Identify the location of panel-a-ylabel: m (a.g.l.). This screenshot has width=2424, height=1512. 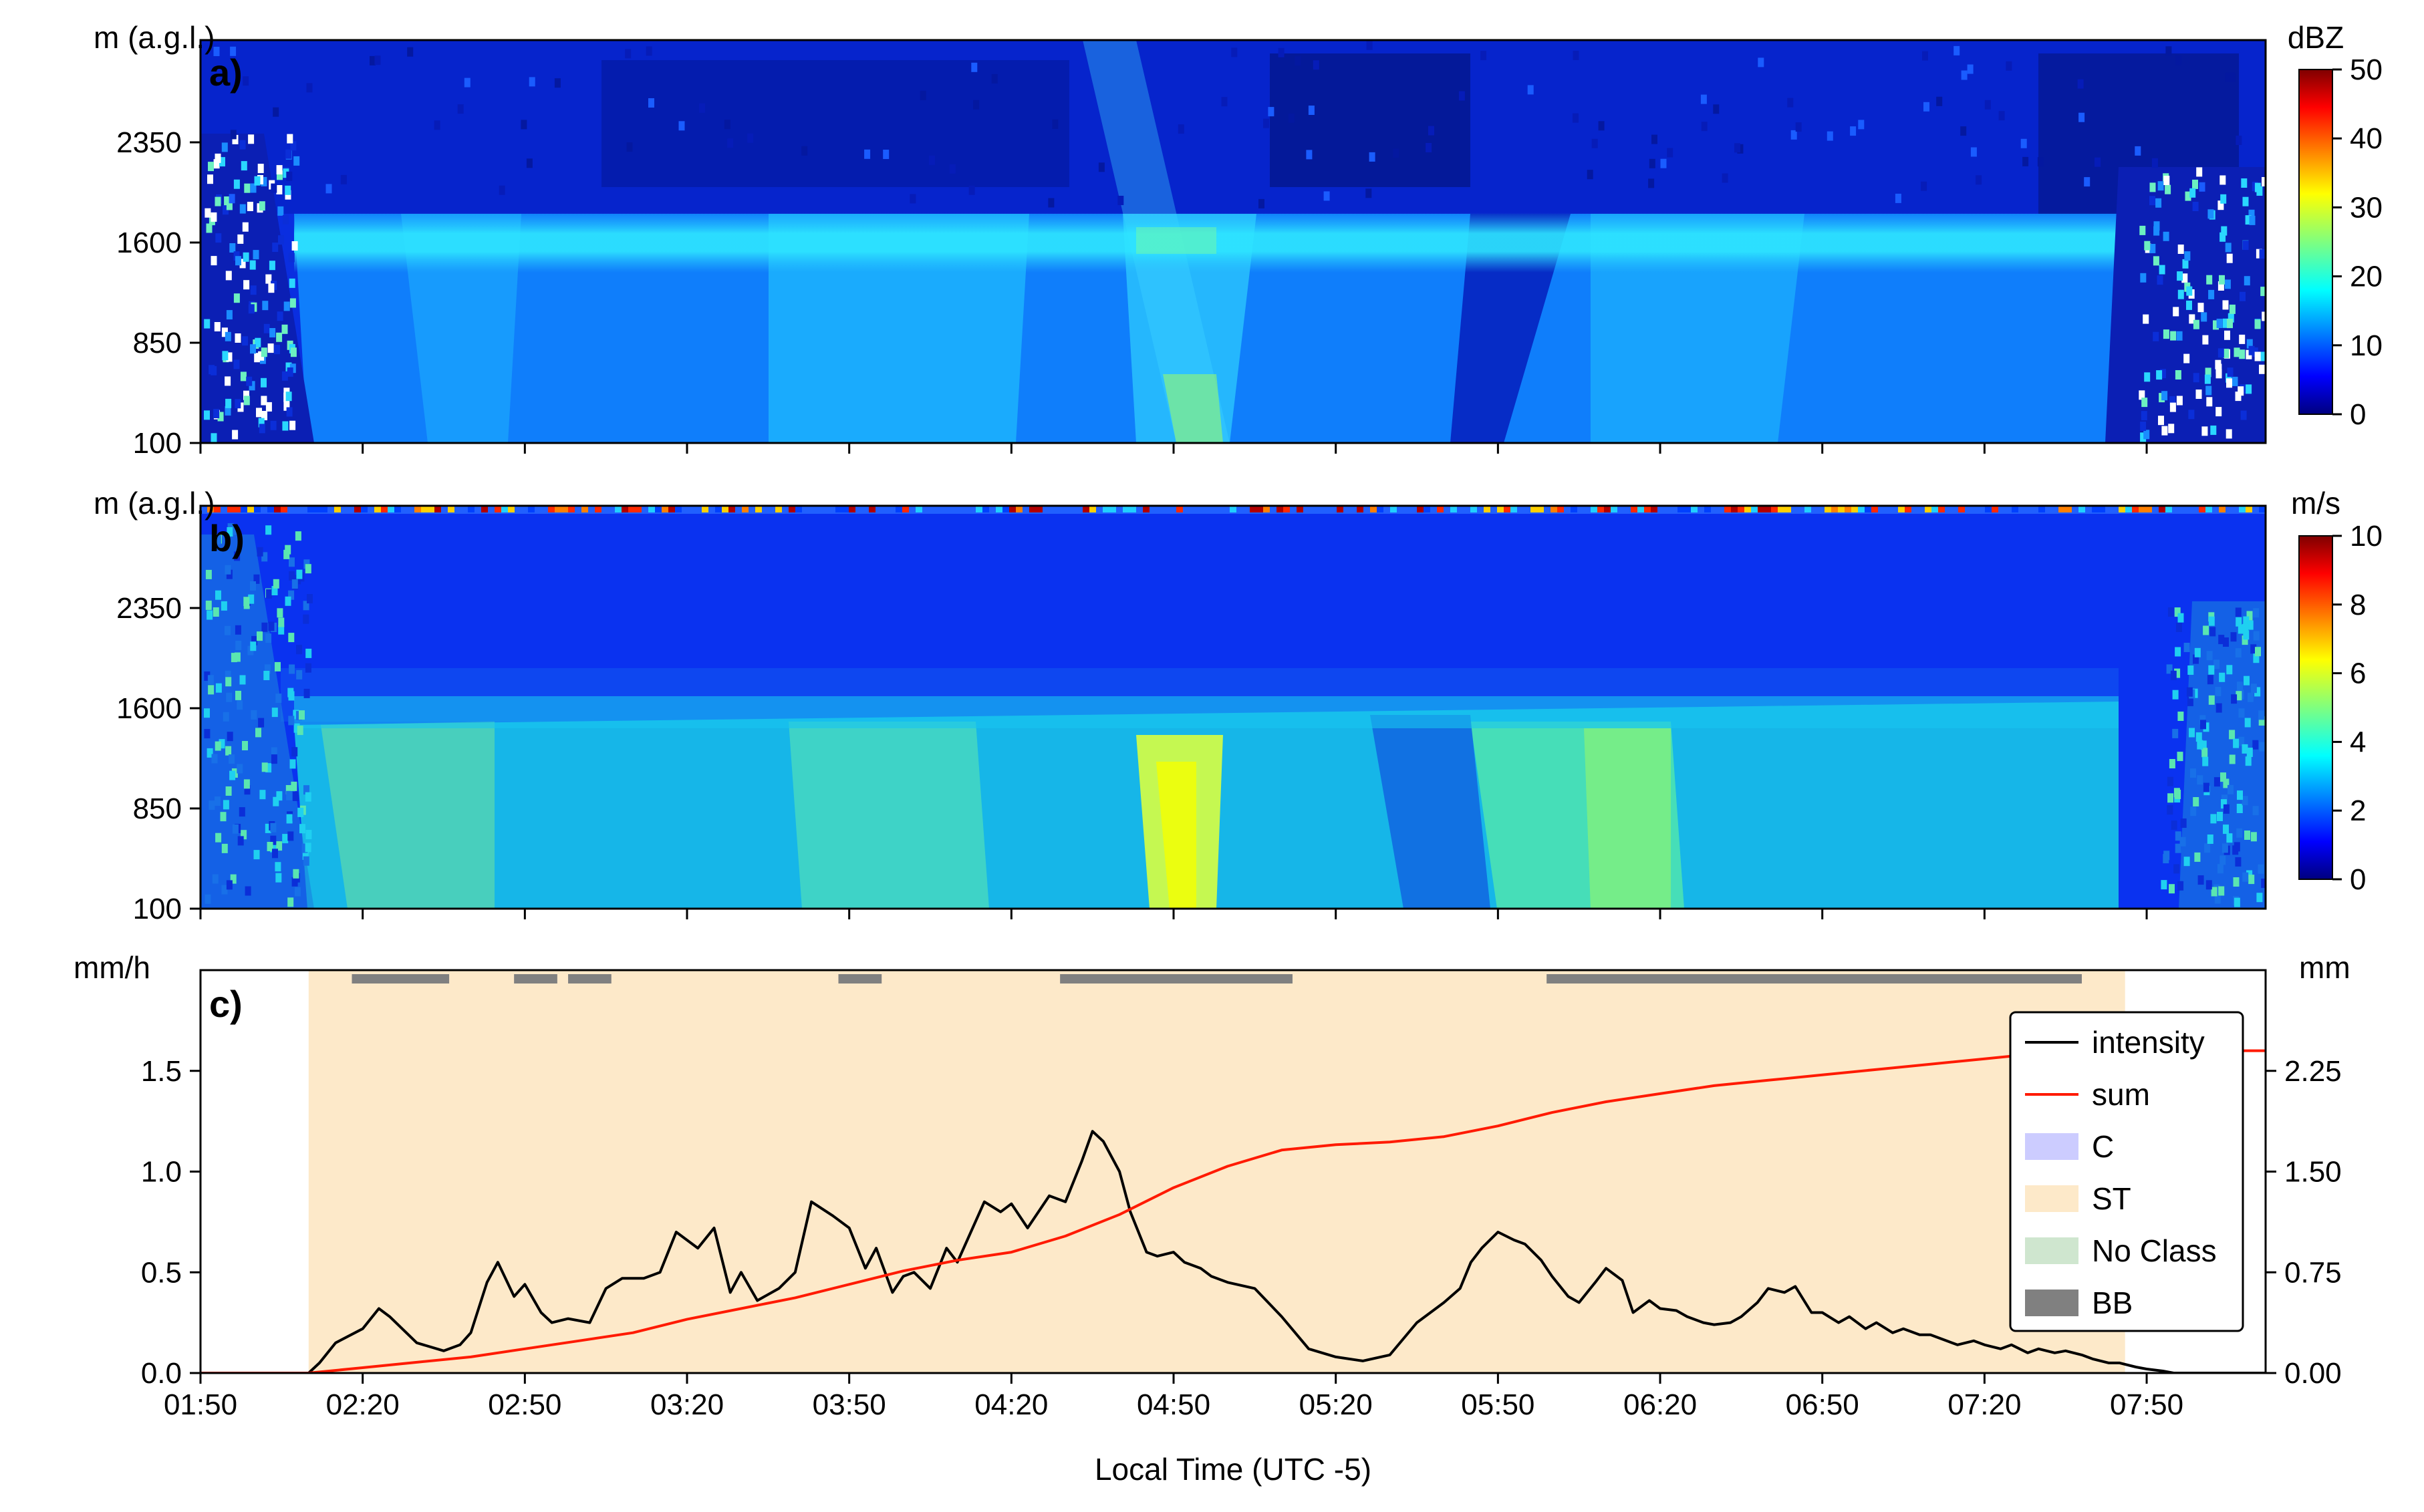
(154, 37).